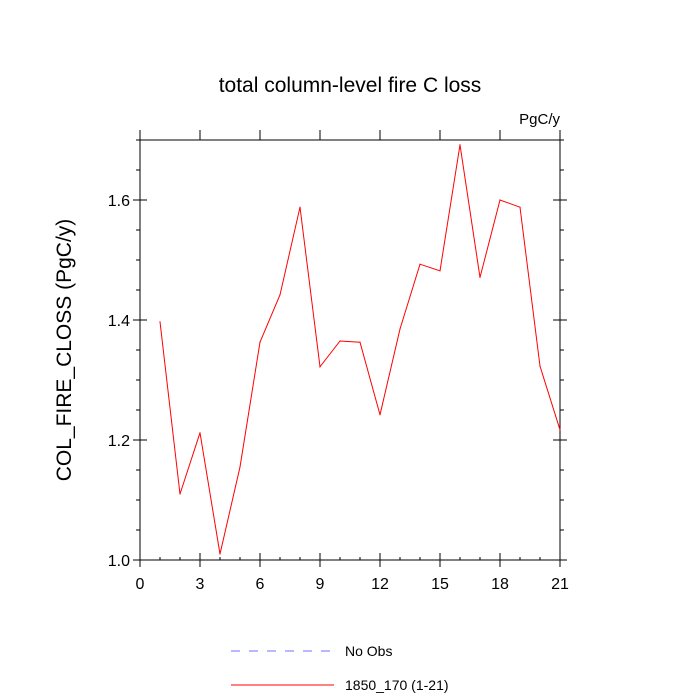 Image resolution: width=700 pixels, height=700 pixels. I want to click on y-tick-label: 1.0, so click(119, 561).